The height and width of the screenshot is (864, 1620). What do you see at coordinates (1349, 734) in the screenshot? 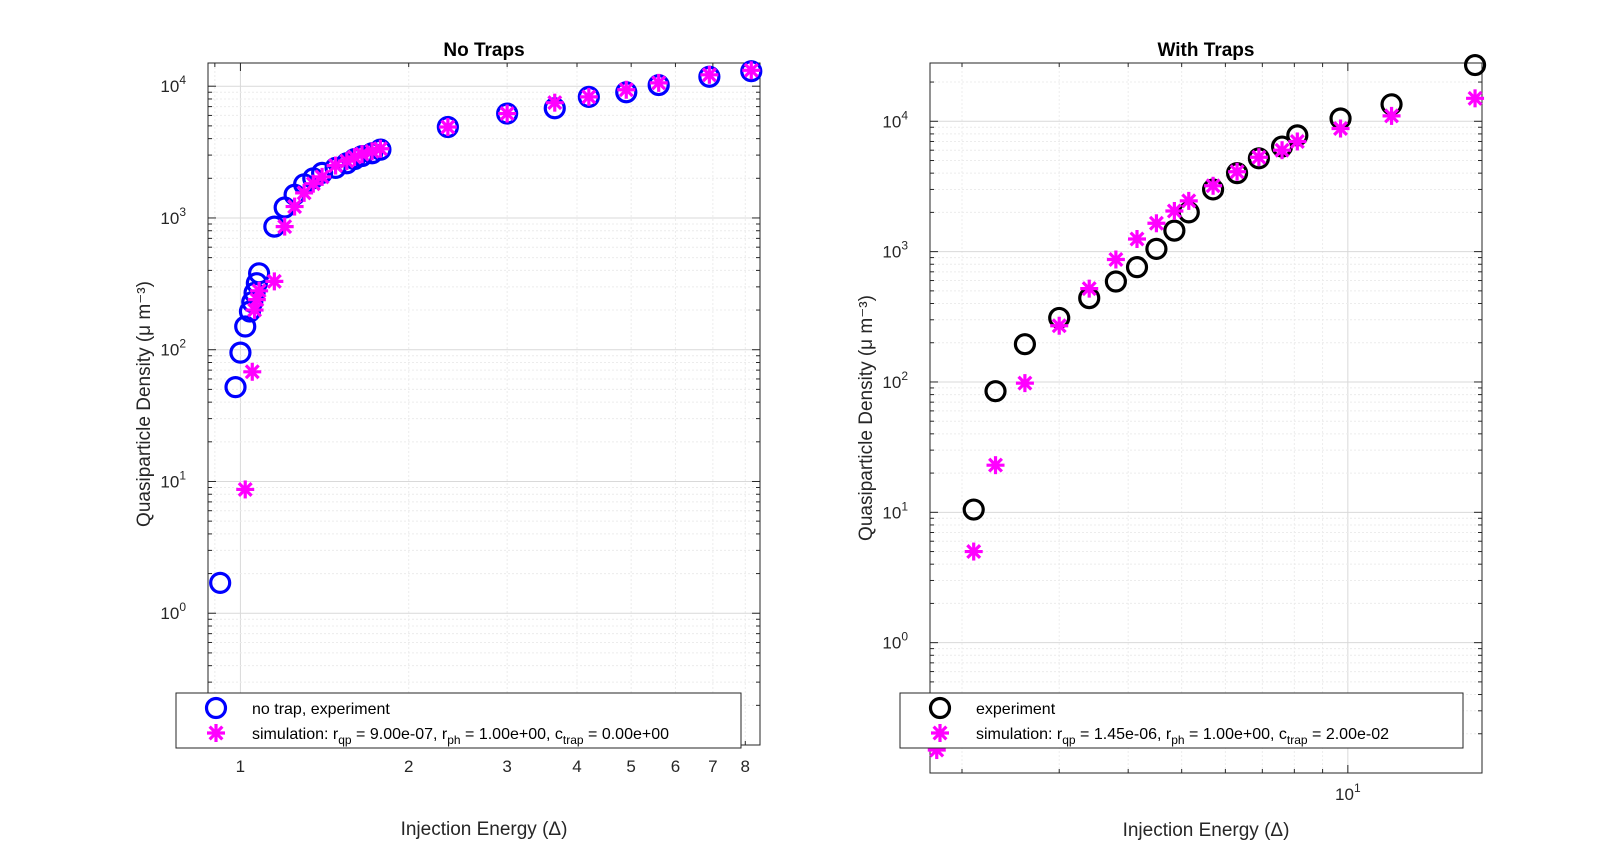
I see `legend-text-part: = 2.00e-02` at bounding box center [1349, 734].